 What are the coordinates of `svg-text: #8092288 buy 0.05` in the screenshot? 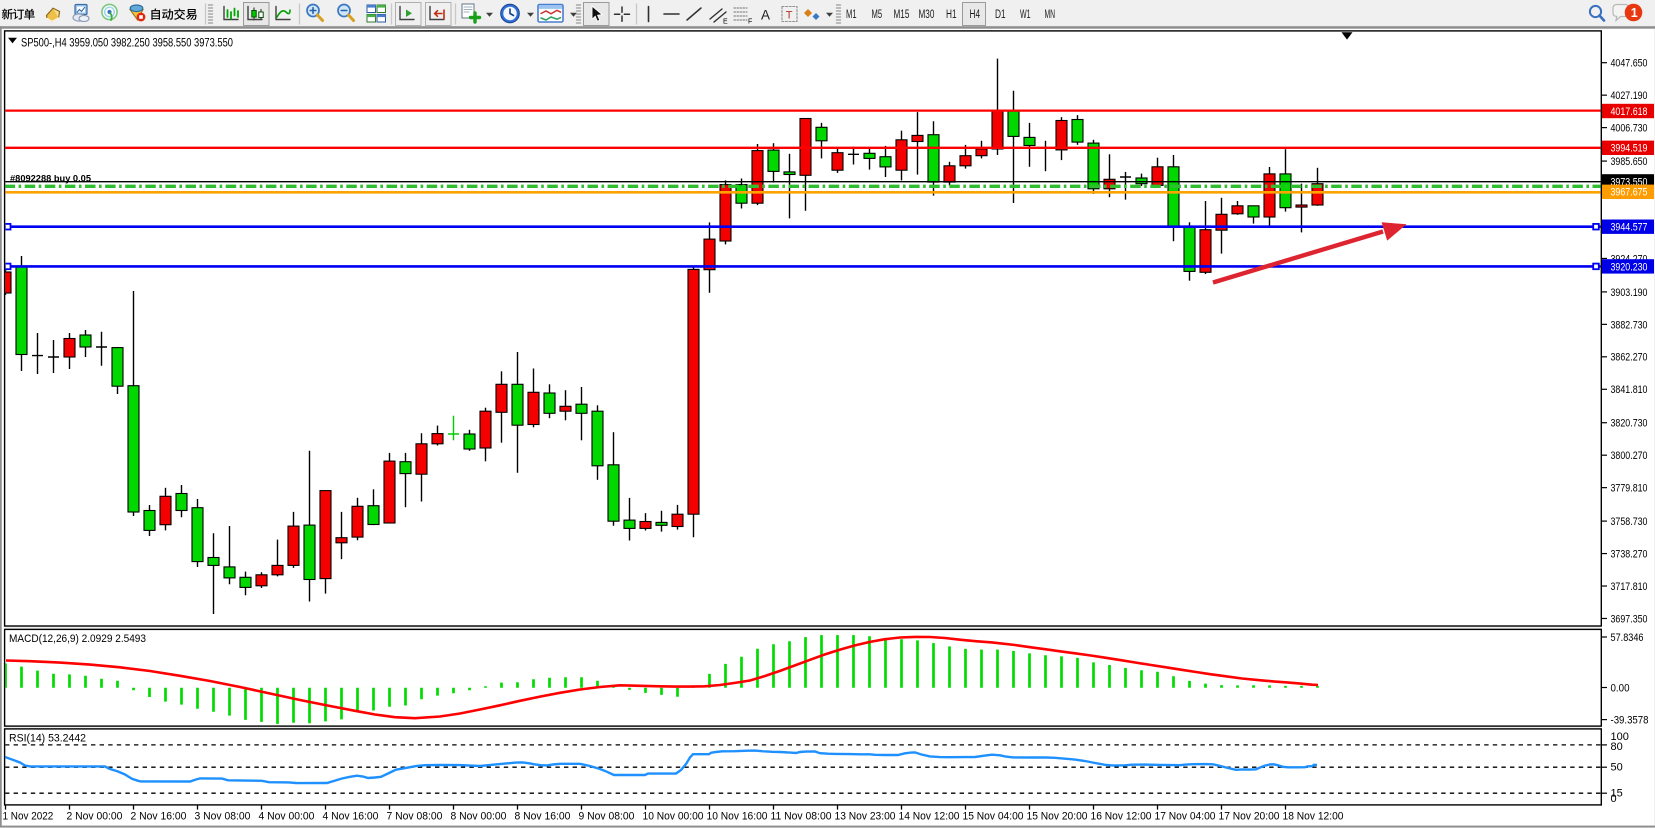 It's located at (51, 178).